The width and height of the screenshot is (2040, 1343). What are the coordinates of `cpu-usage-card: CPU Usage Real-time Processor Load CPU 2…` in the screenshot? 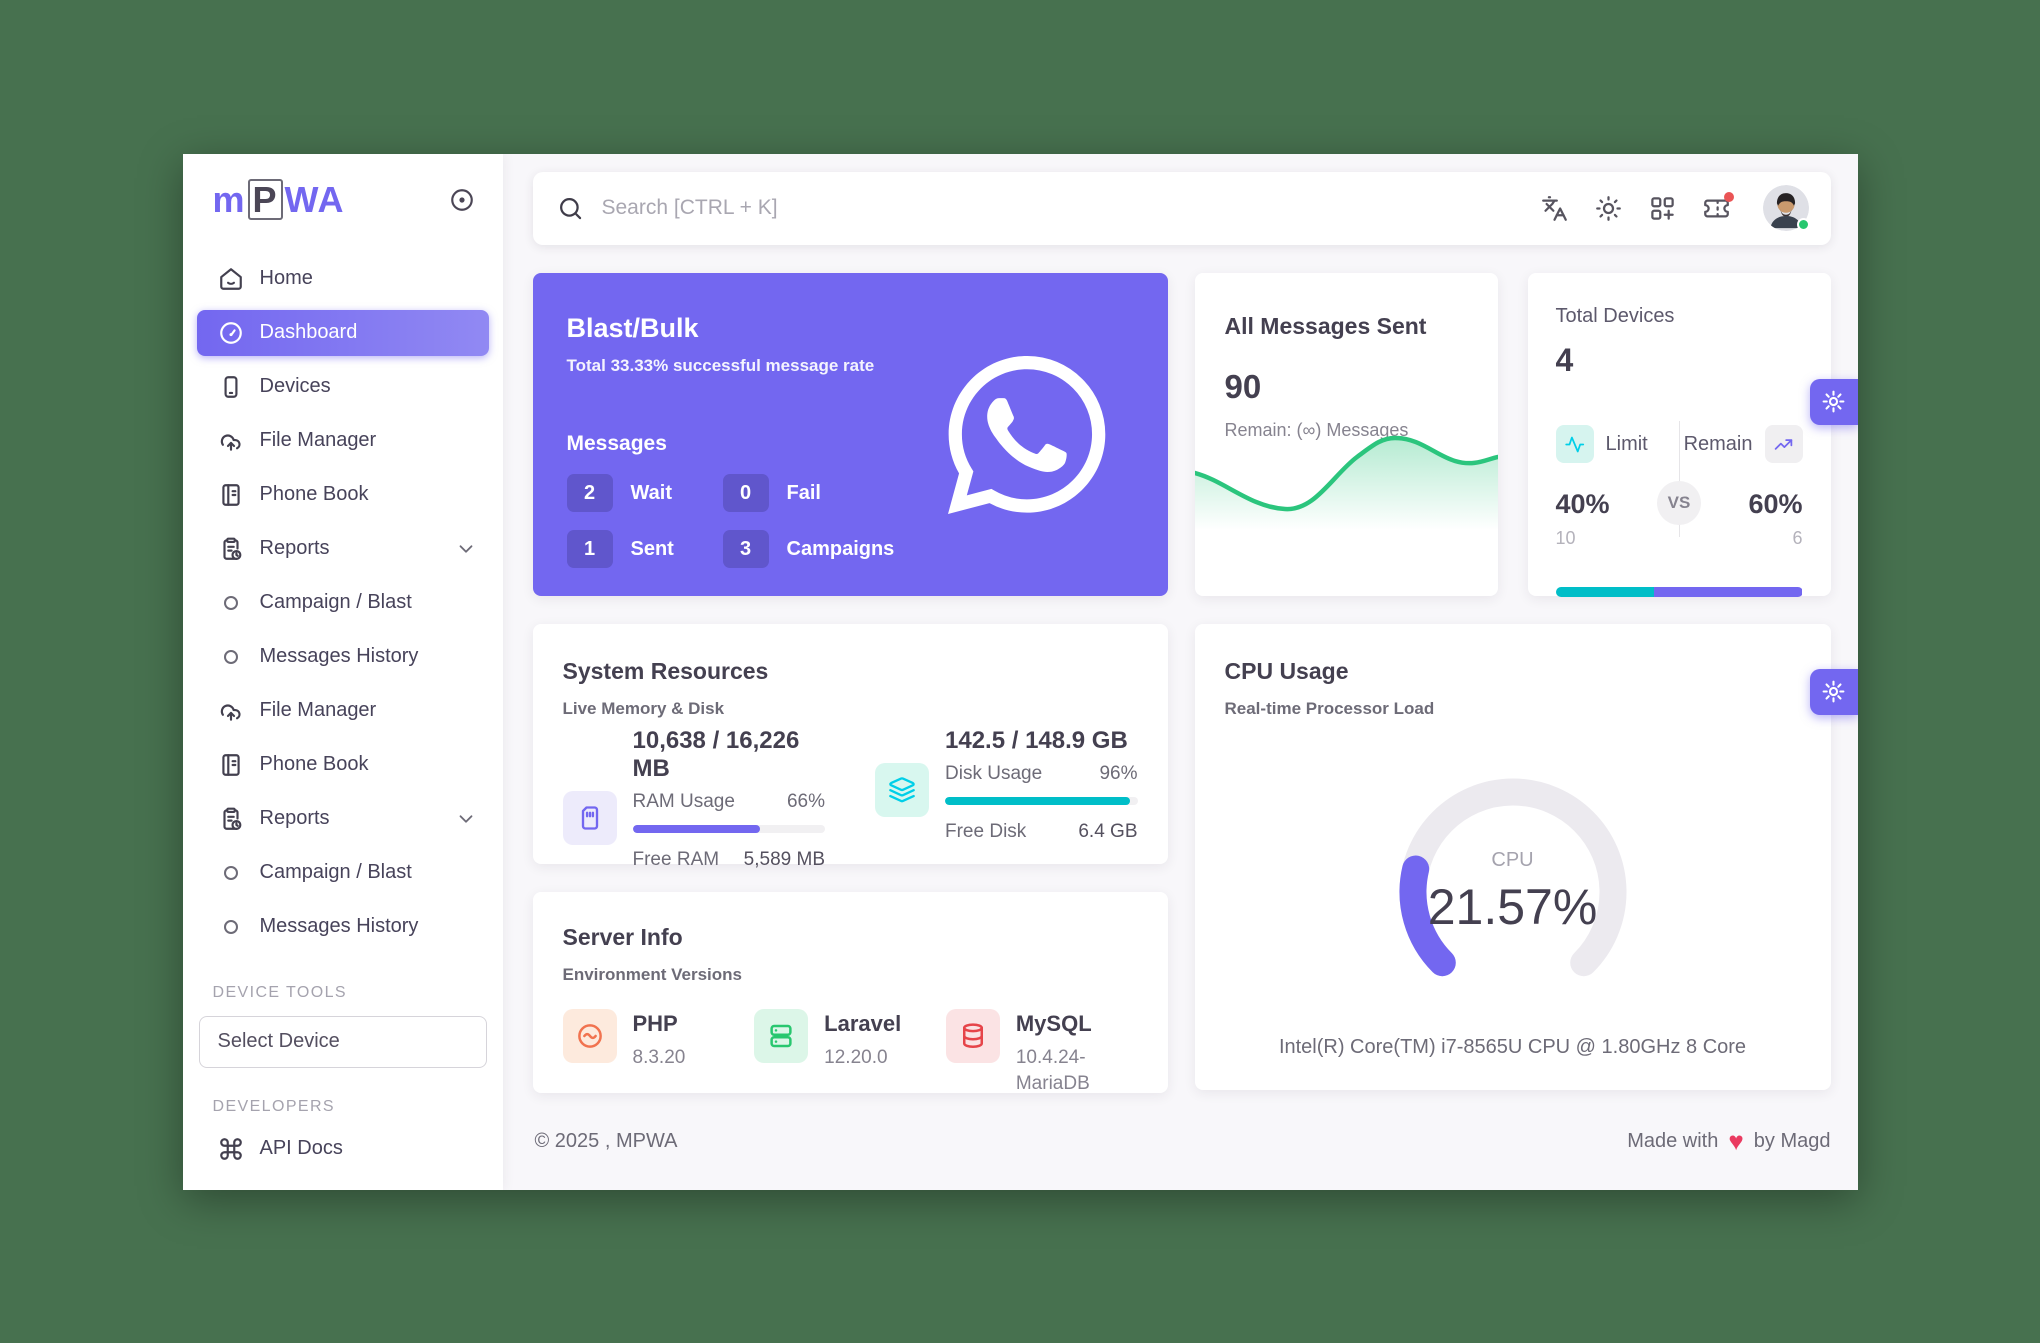 It's located at (1512, 857).